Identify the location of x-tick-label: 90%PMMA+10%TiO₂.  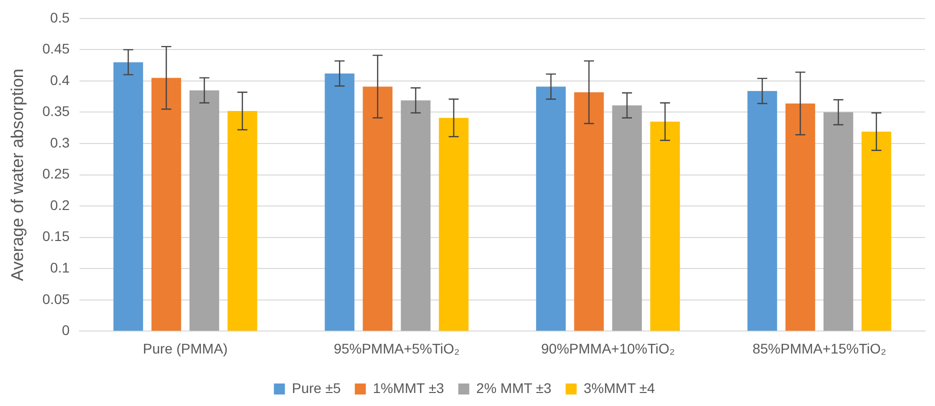
(608, 348).